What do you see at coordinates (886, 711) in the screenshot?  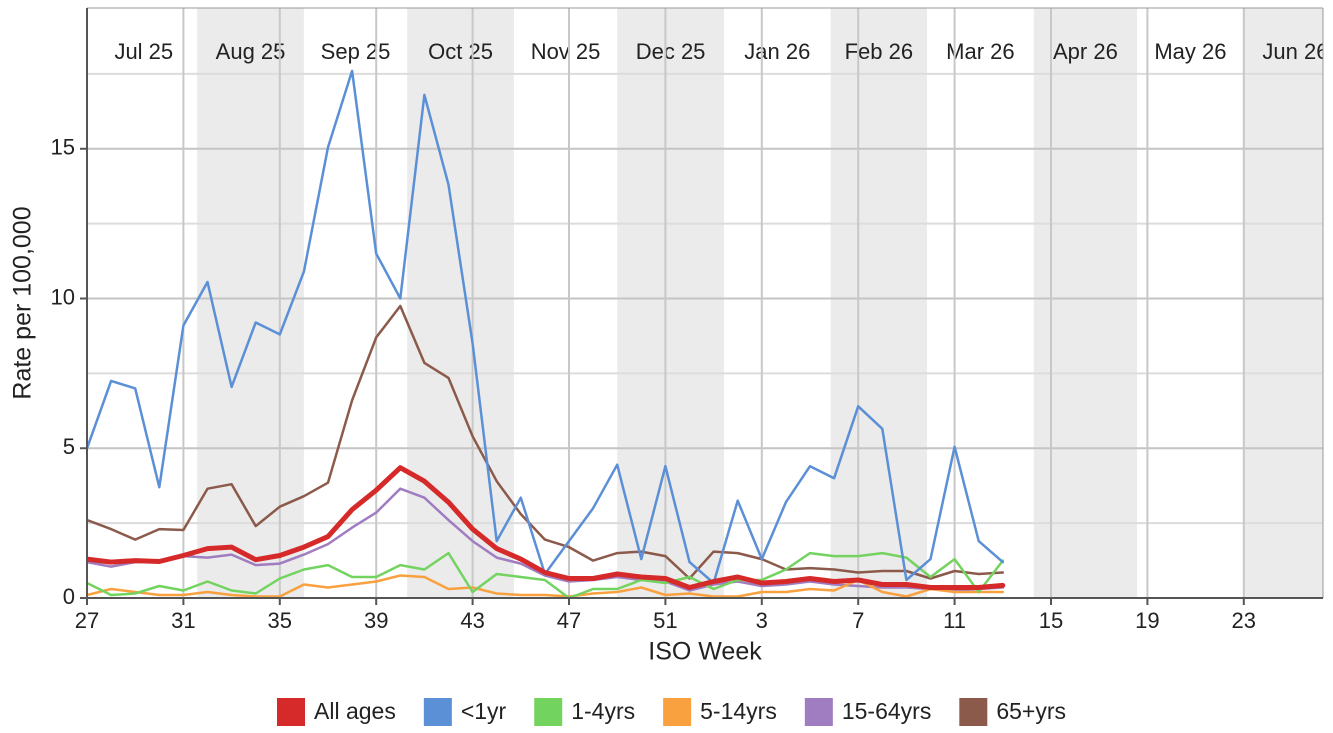 I see `legend-label: 15-64yrs` at bounding box center [886, 711].